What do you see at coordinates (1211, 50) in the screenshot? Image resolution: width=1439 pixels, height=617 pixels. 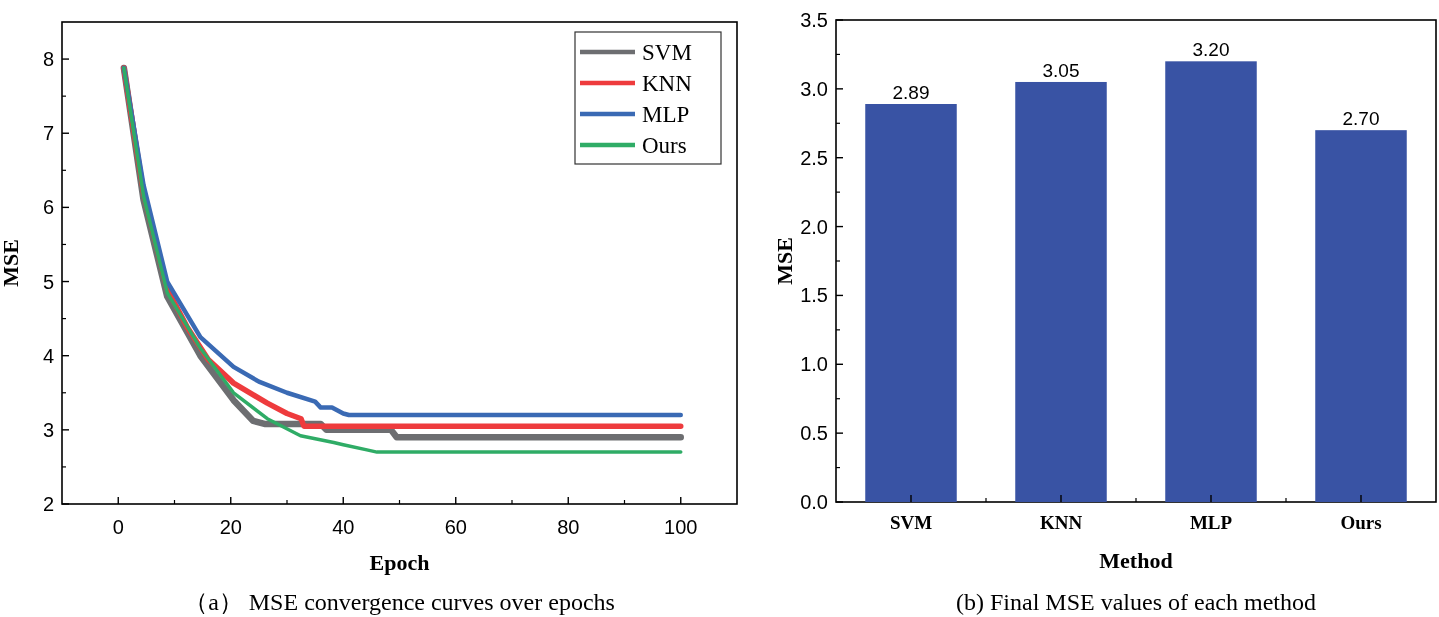 I see `data-label: 3.20` at bounding box center [1211, 50].